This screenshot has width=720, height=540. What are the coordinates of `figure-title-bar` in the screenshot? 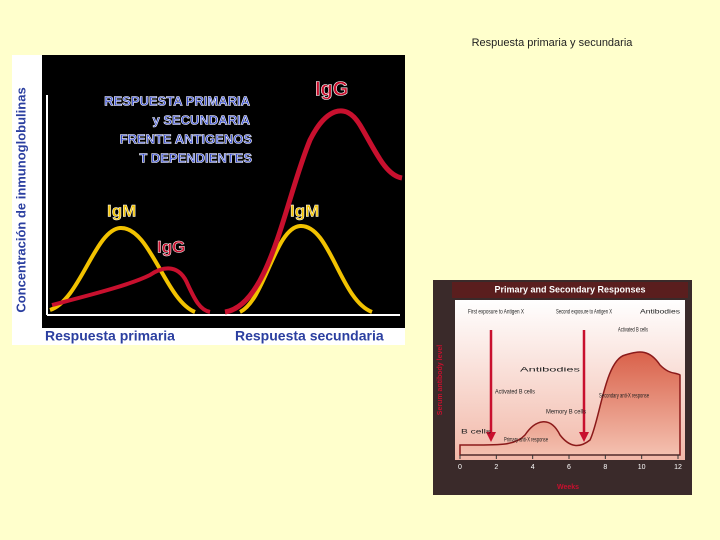 It's located at (570, 290).